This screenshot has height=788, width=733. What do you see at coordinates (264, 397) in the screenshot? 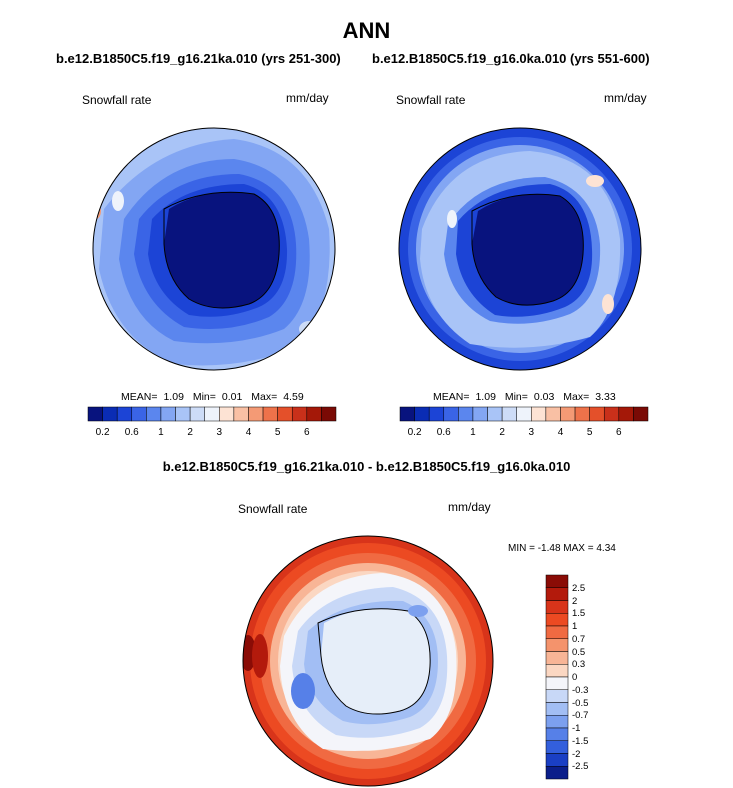
I see `left-max-label: Max=` at bounding box center [264, 397].